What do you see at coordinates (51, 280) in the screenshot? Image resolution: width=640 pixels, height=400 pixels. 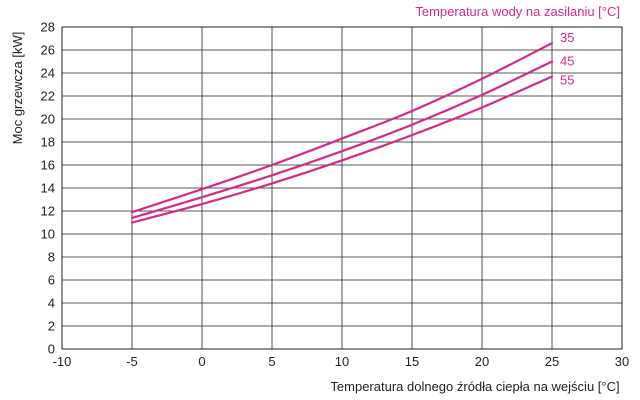 I see `y-tick-label: 6` at bounding box center [51, 280].